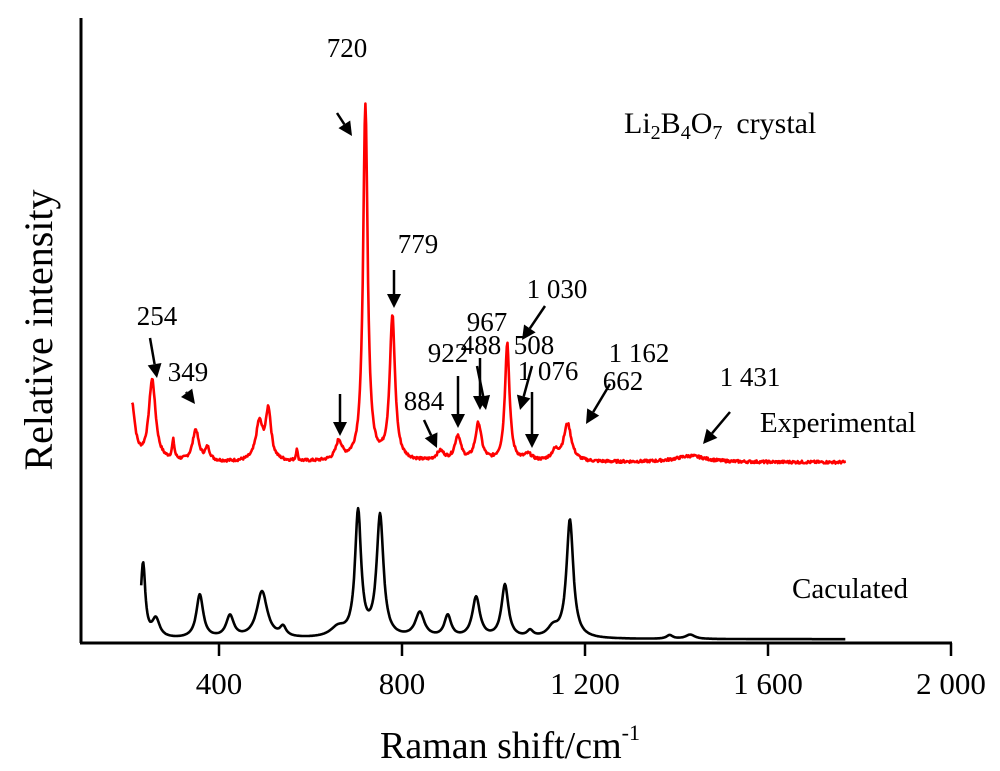 This screenshot has width=1000, height=771. Describe the element at coordinates (534, 345) in the screenshot. I see `peak-label: 508` at that location.